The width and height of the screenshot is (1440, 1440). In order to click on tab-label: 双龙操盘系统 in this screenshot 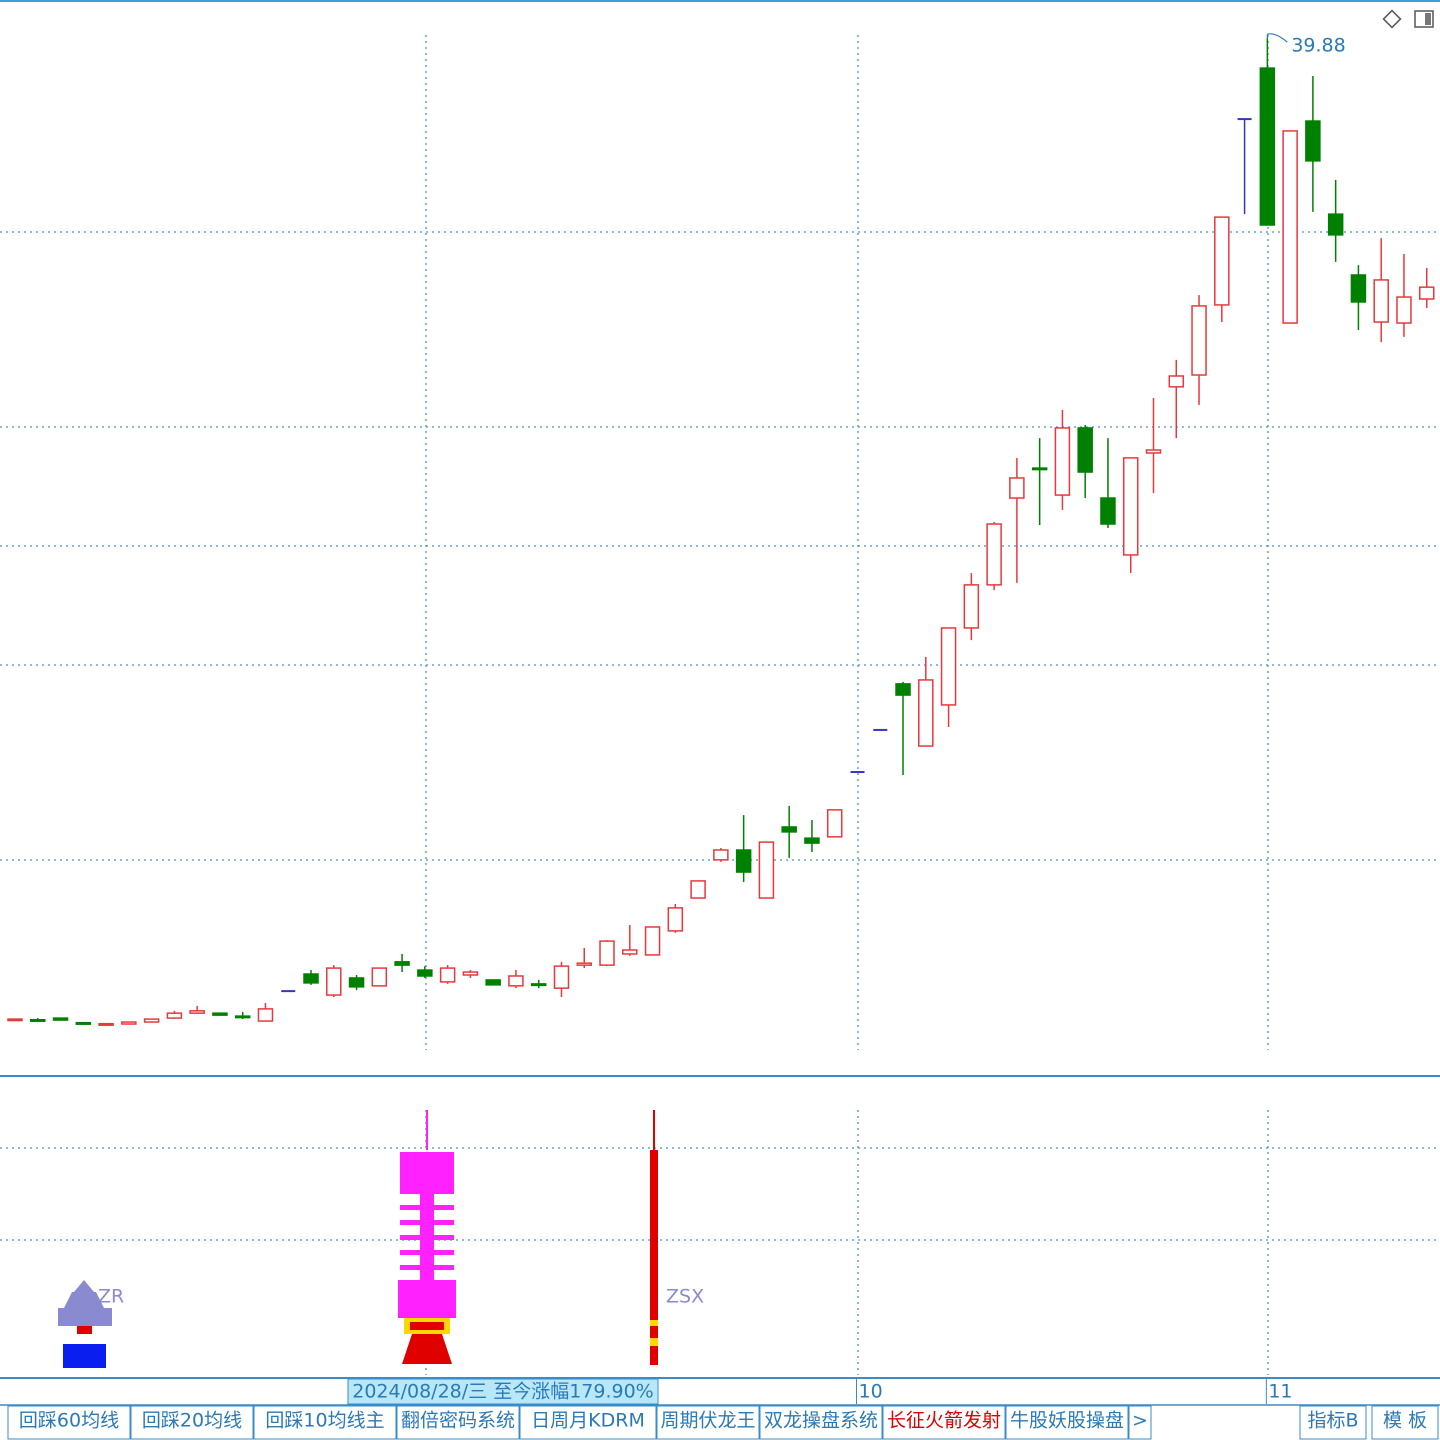, I will do `click(821, 1421)`.